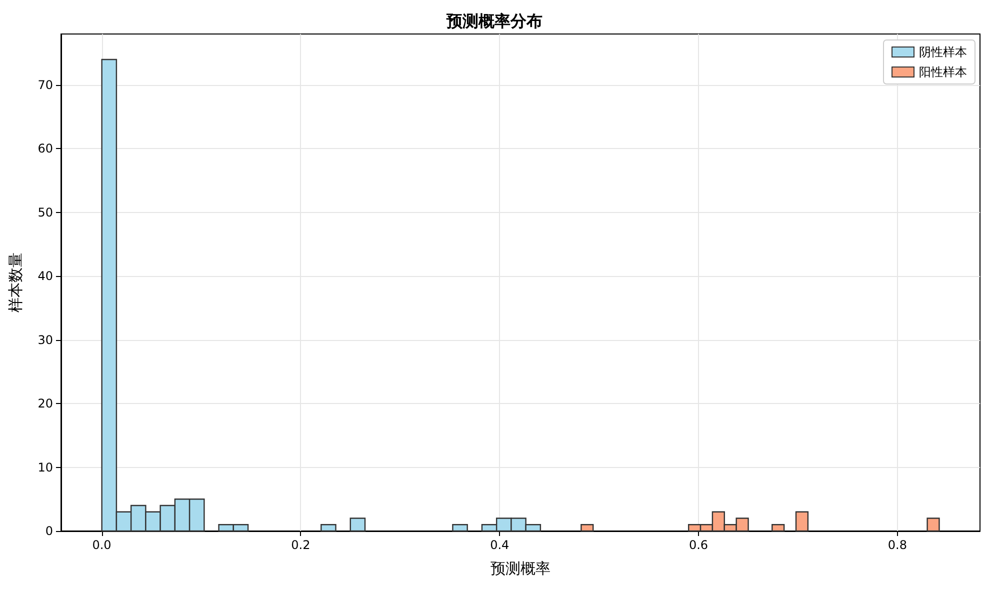 The image size is (989, 590). Describe the element at coordinates (520, 569) in the screenshot. I see `x-axis-title: 预测概率` at that location.